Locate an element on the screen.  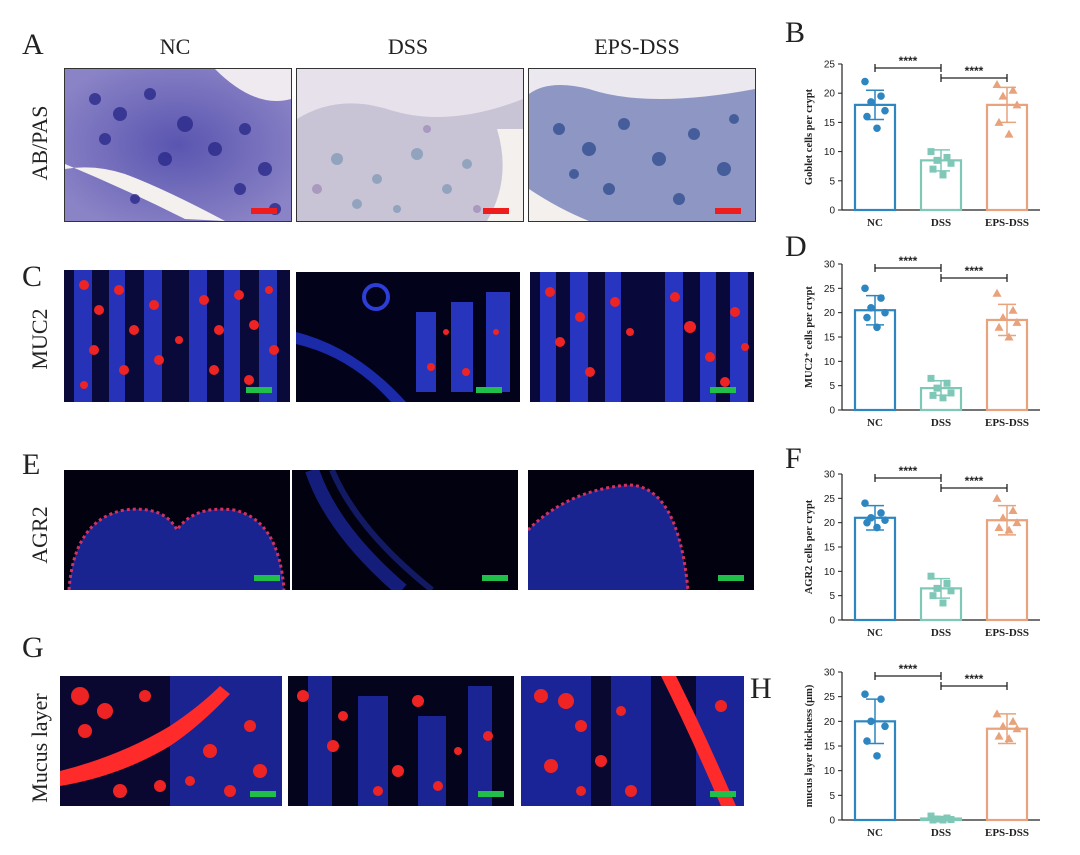
micrograph-agr2-nc is located at coordinates (177, 530).